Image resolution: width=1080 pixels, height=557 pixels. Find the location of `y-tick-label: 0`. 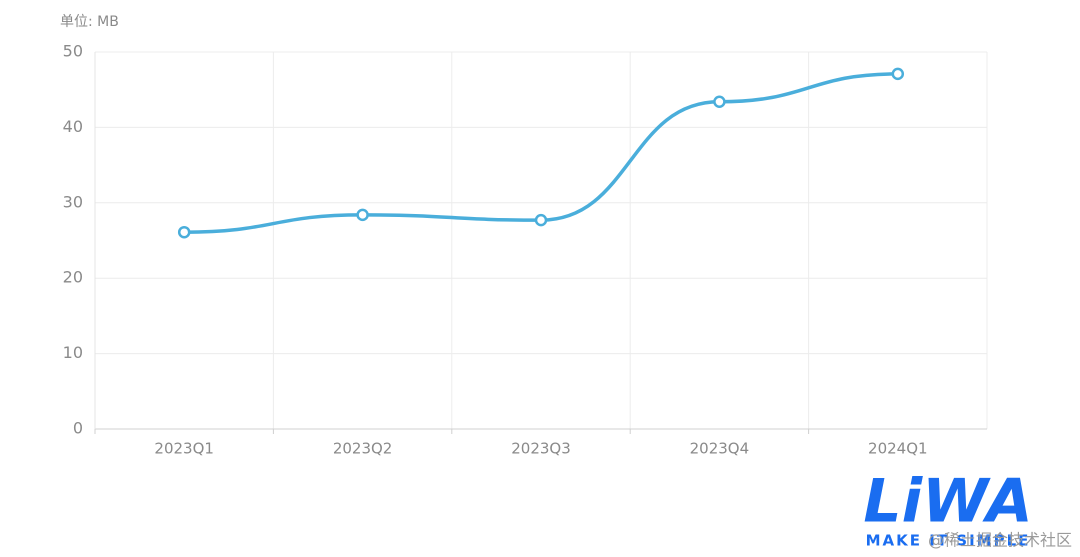

y-tick-label: 0 is located at coordinates (78, 428).